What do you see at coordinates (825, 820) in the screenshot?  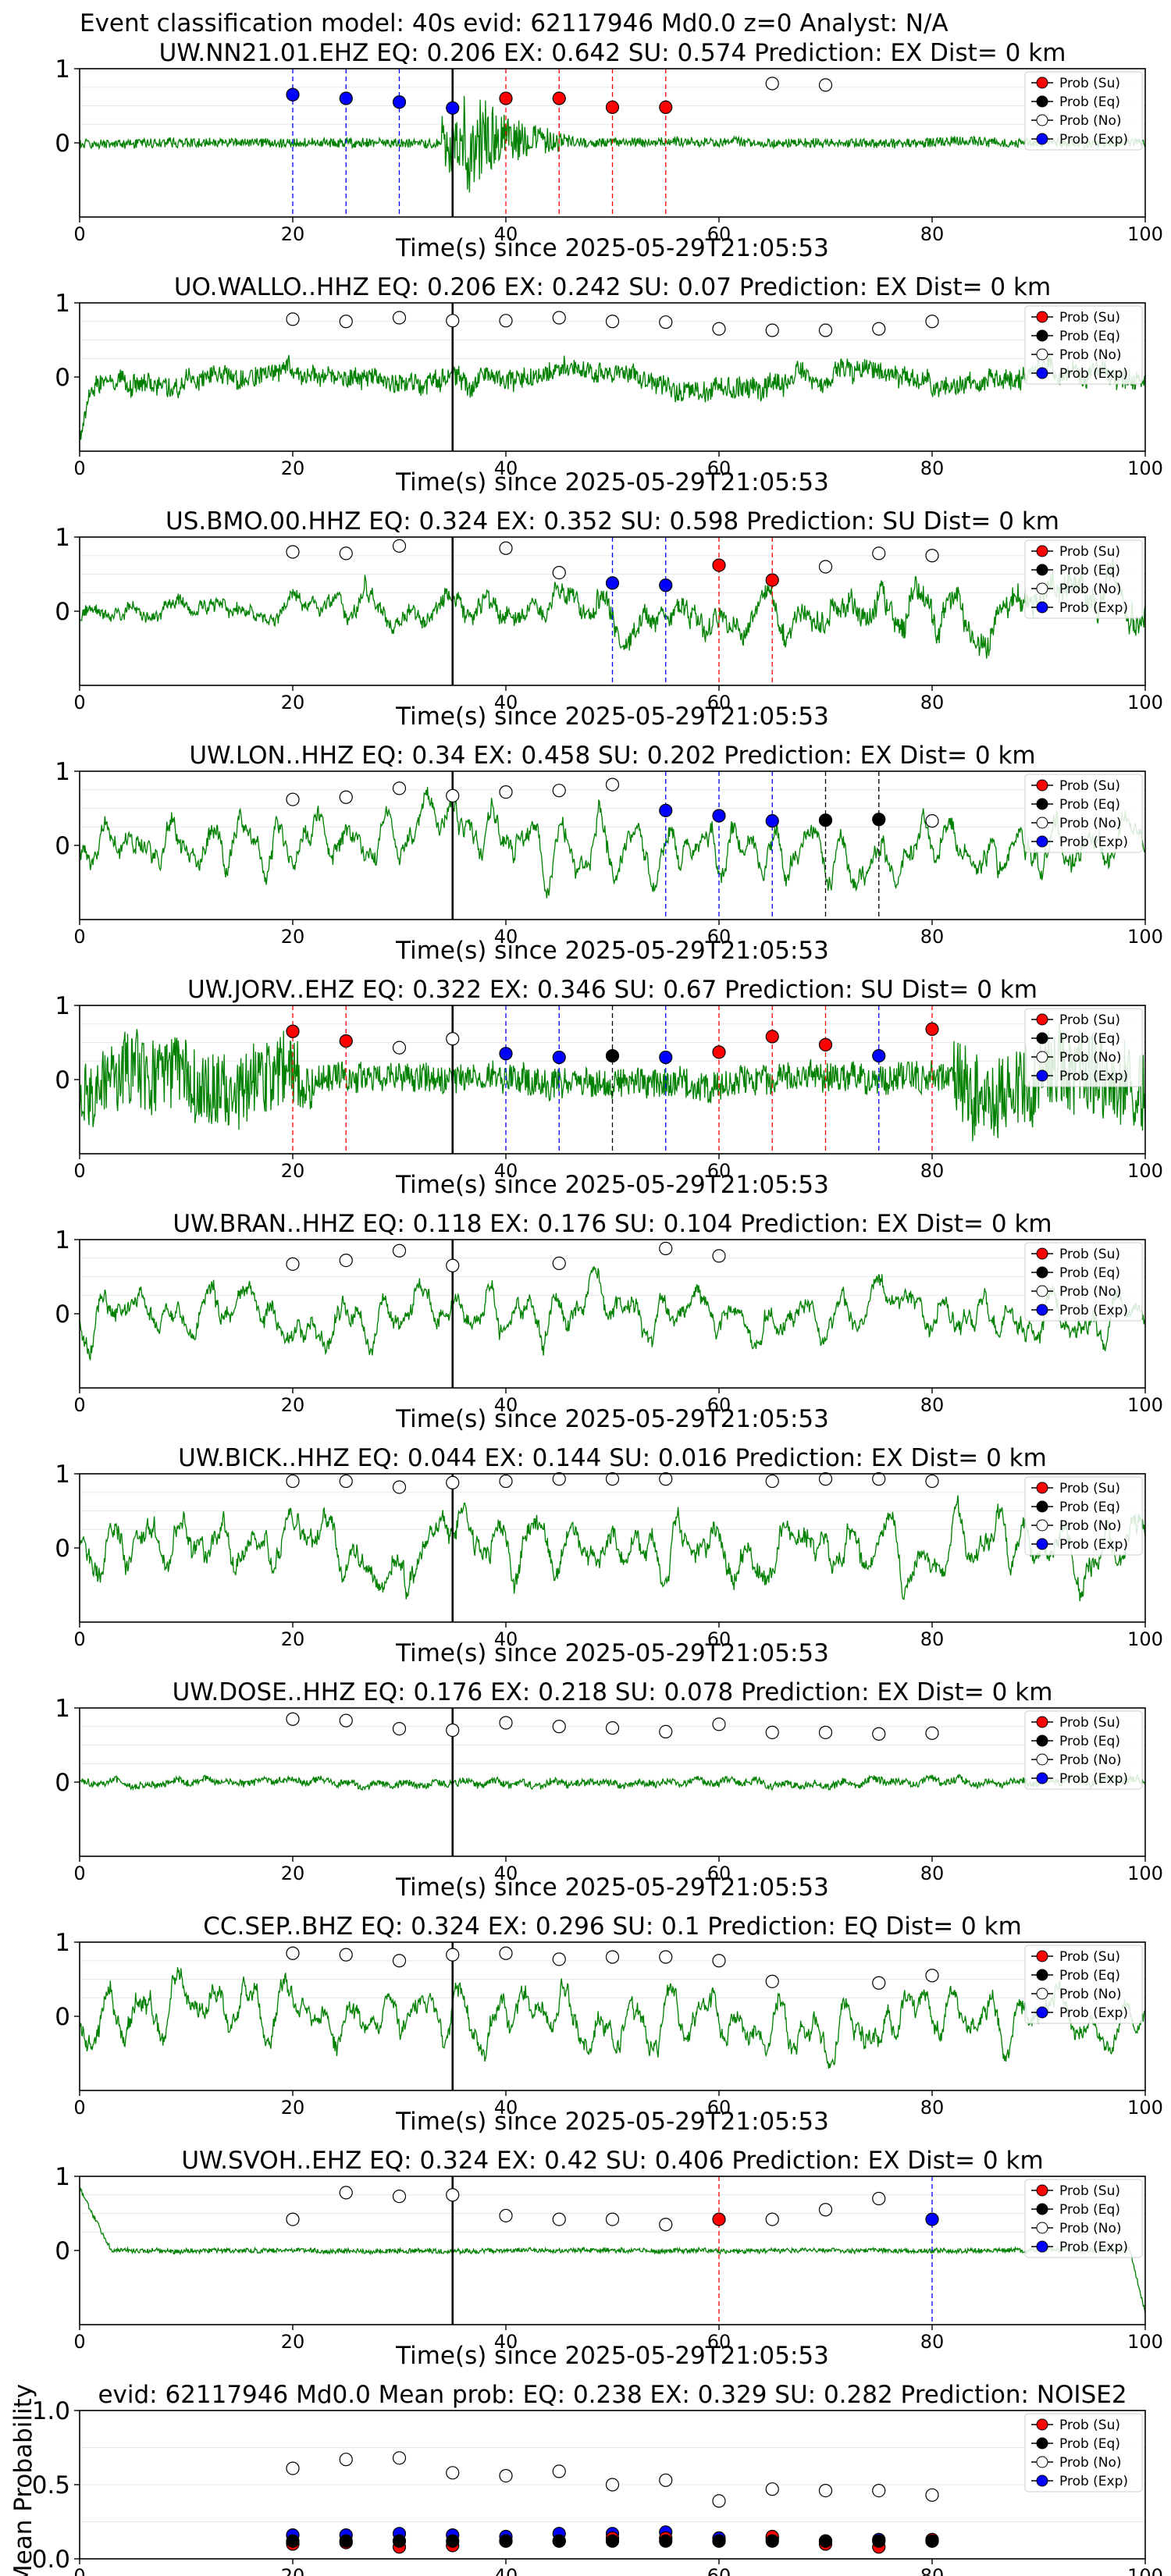 I see `prob-point-eq` at bounding box center [825, 820].